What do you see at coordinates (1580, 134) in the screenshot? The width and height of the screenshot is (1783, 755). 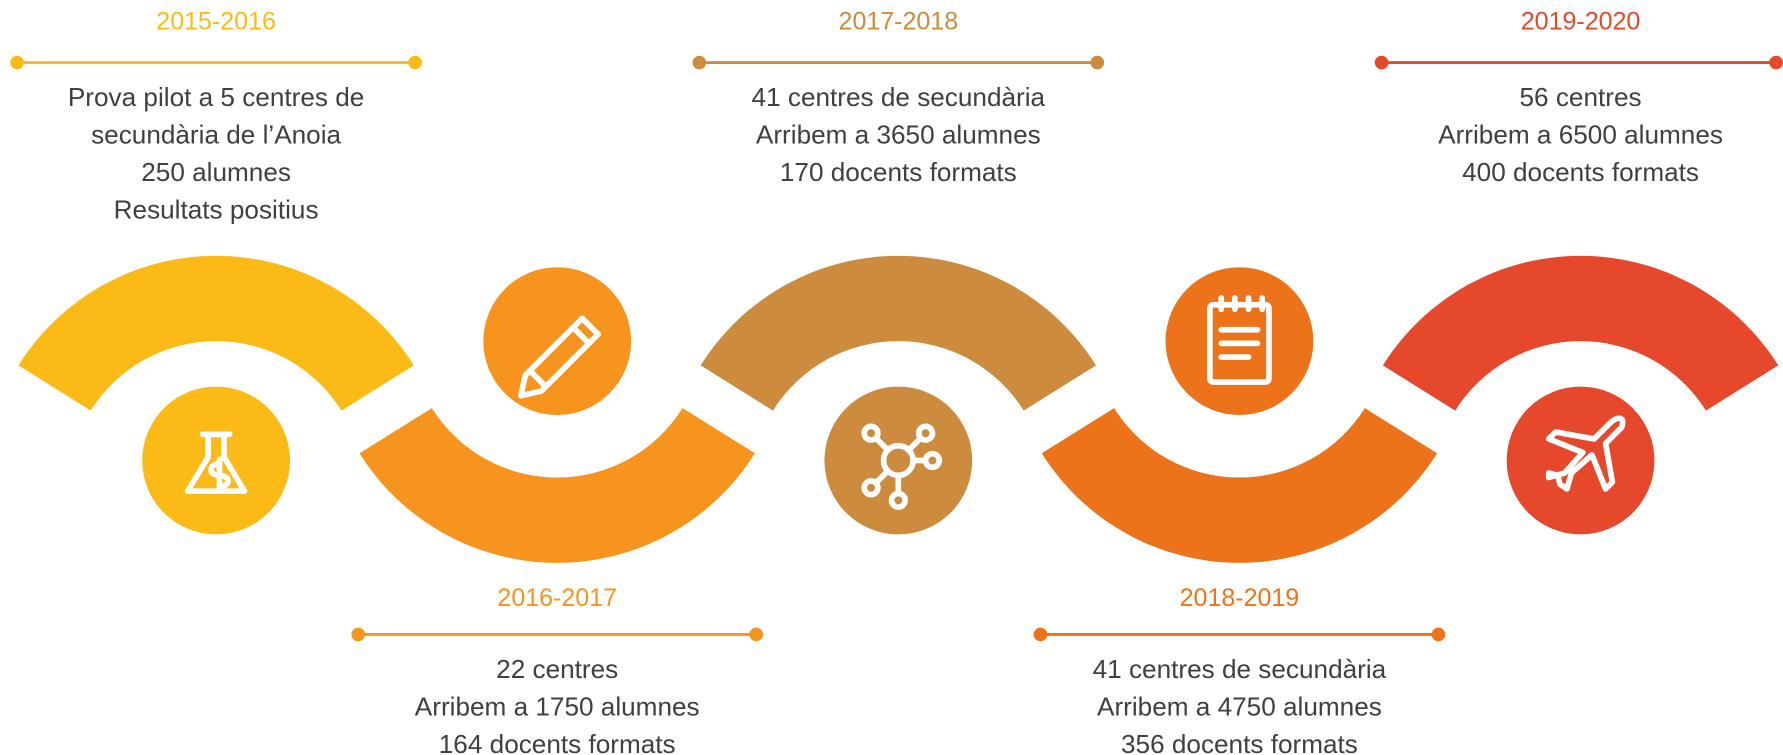 I see `description-line: Arribem a 6500 alumnes` at bounding box center [1580, 134].